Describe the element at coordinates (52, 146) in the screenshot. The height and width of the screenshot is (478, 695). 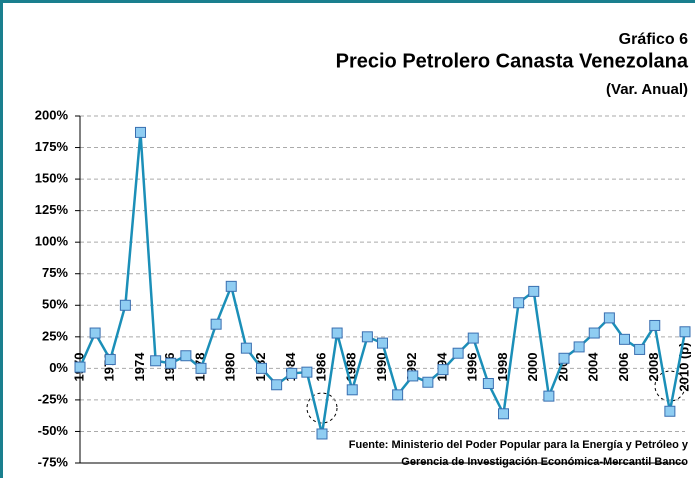
I see `y-tick-label: 175%` at that location.